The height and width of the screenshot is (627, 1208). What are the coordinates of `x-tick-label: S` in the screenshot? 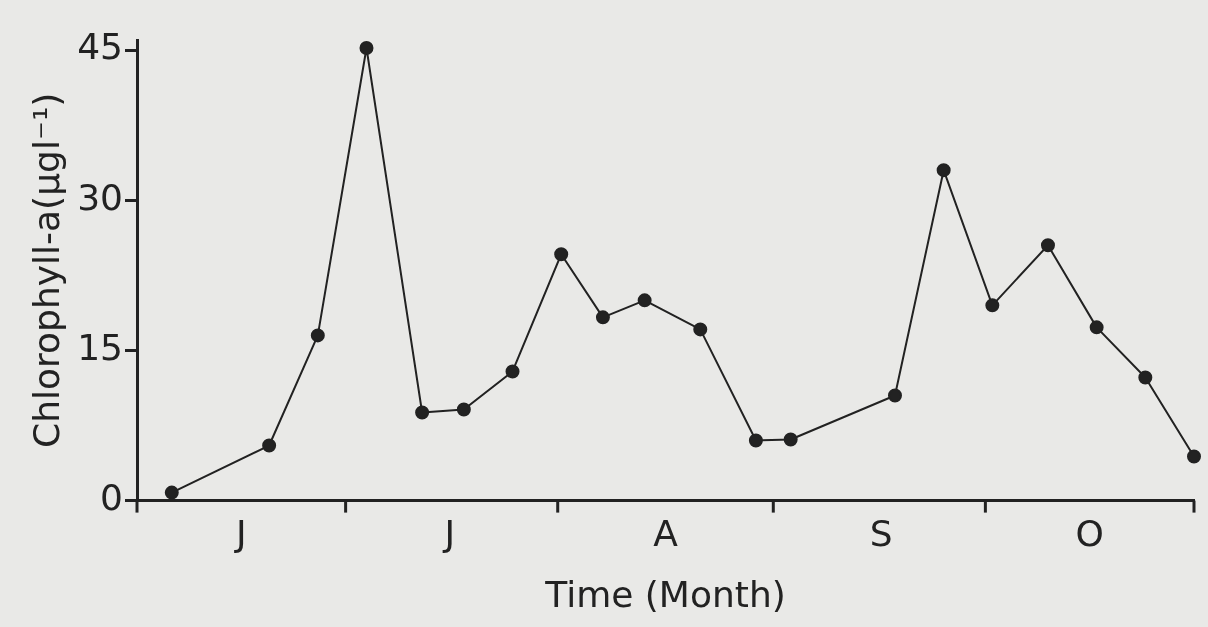 It's located at (881, 533).